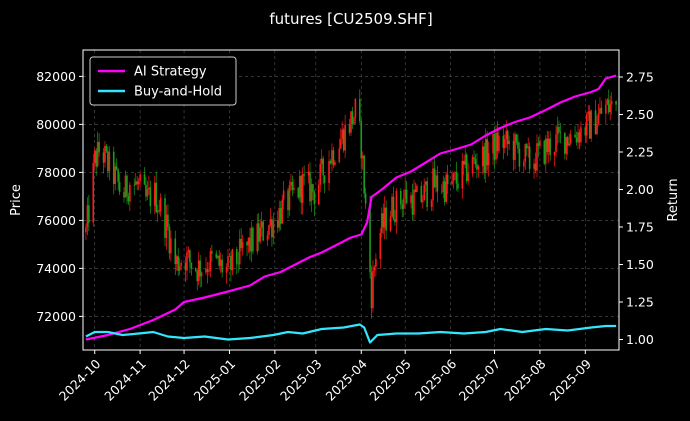 Image resolution: width=690 pixels, height=421 pixels. Describe the element at coordinates (640, 77) in the screenshot. I see `right-tick-label: 2.75` at that location.